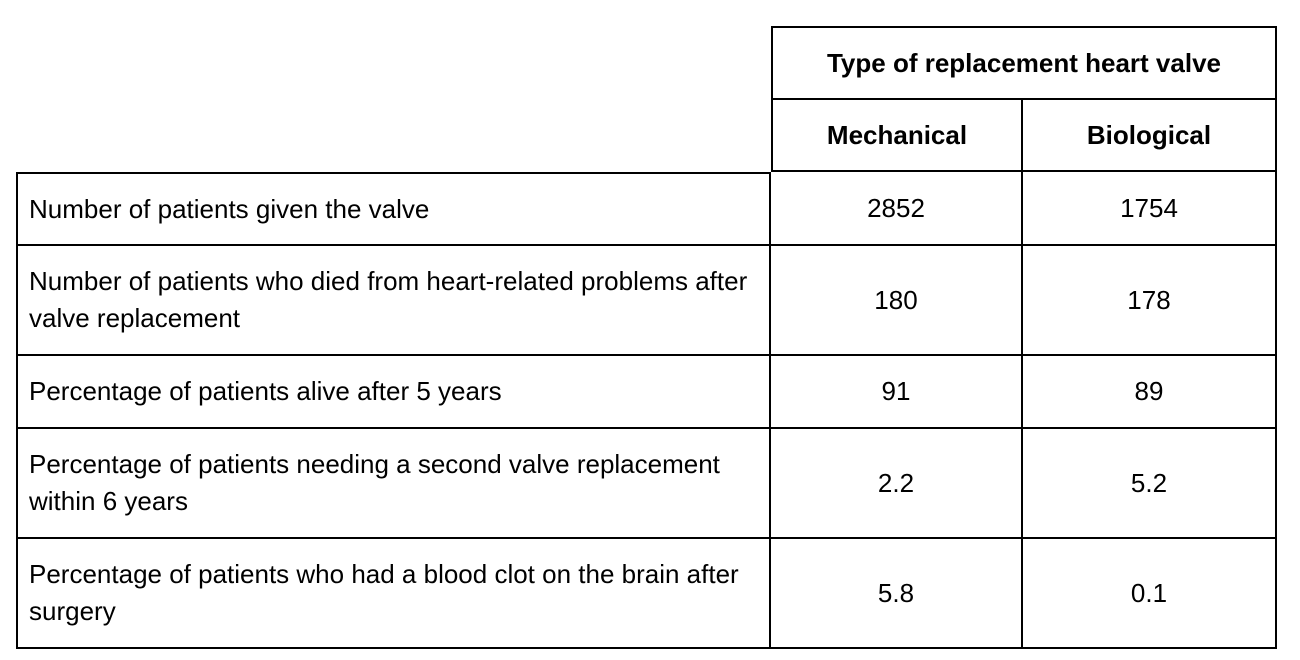 This screenshot has width=1300, height=660. I want to click on header-group-title: Type of replacement heart valve, so click(1024, 63).